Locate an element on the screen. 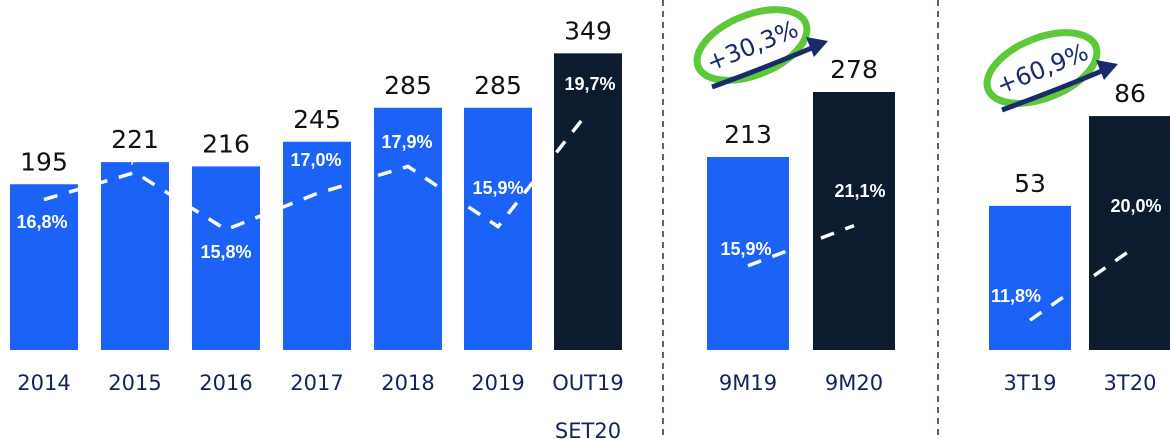 The width and height of the screenshot is (1170, 439). value-label: 221 is located at coordinates (135, 139).